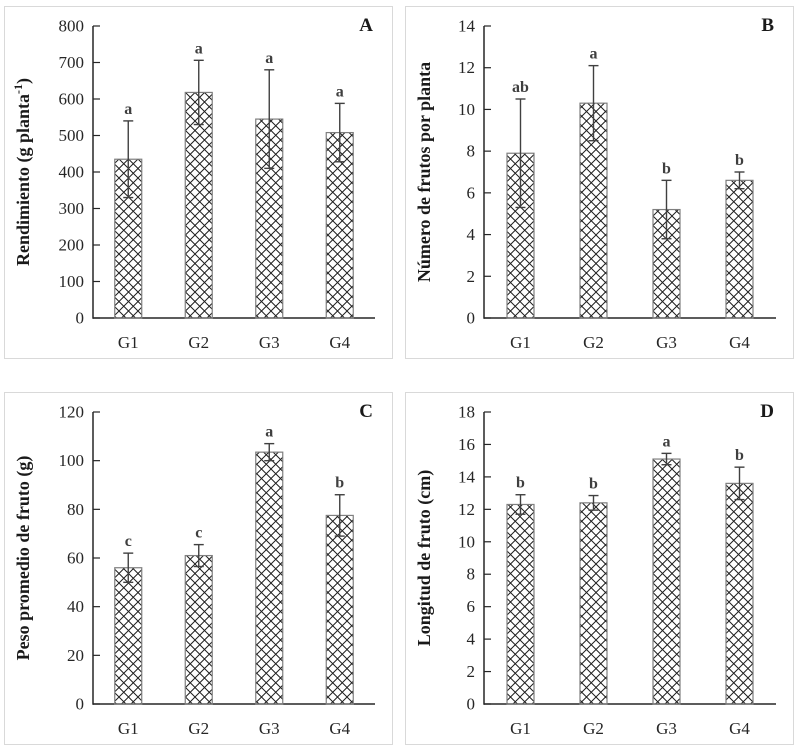 The height and width of the screenshot is (756, 804). Describe the element at coordinates (75, 509) in the screenshot. I see `y-tick-label: 80` at that location.